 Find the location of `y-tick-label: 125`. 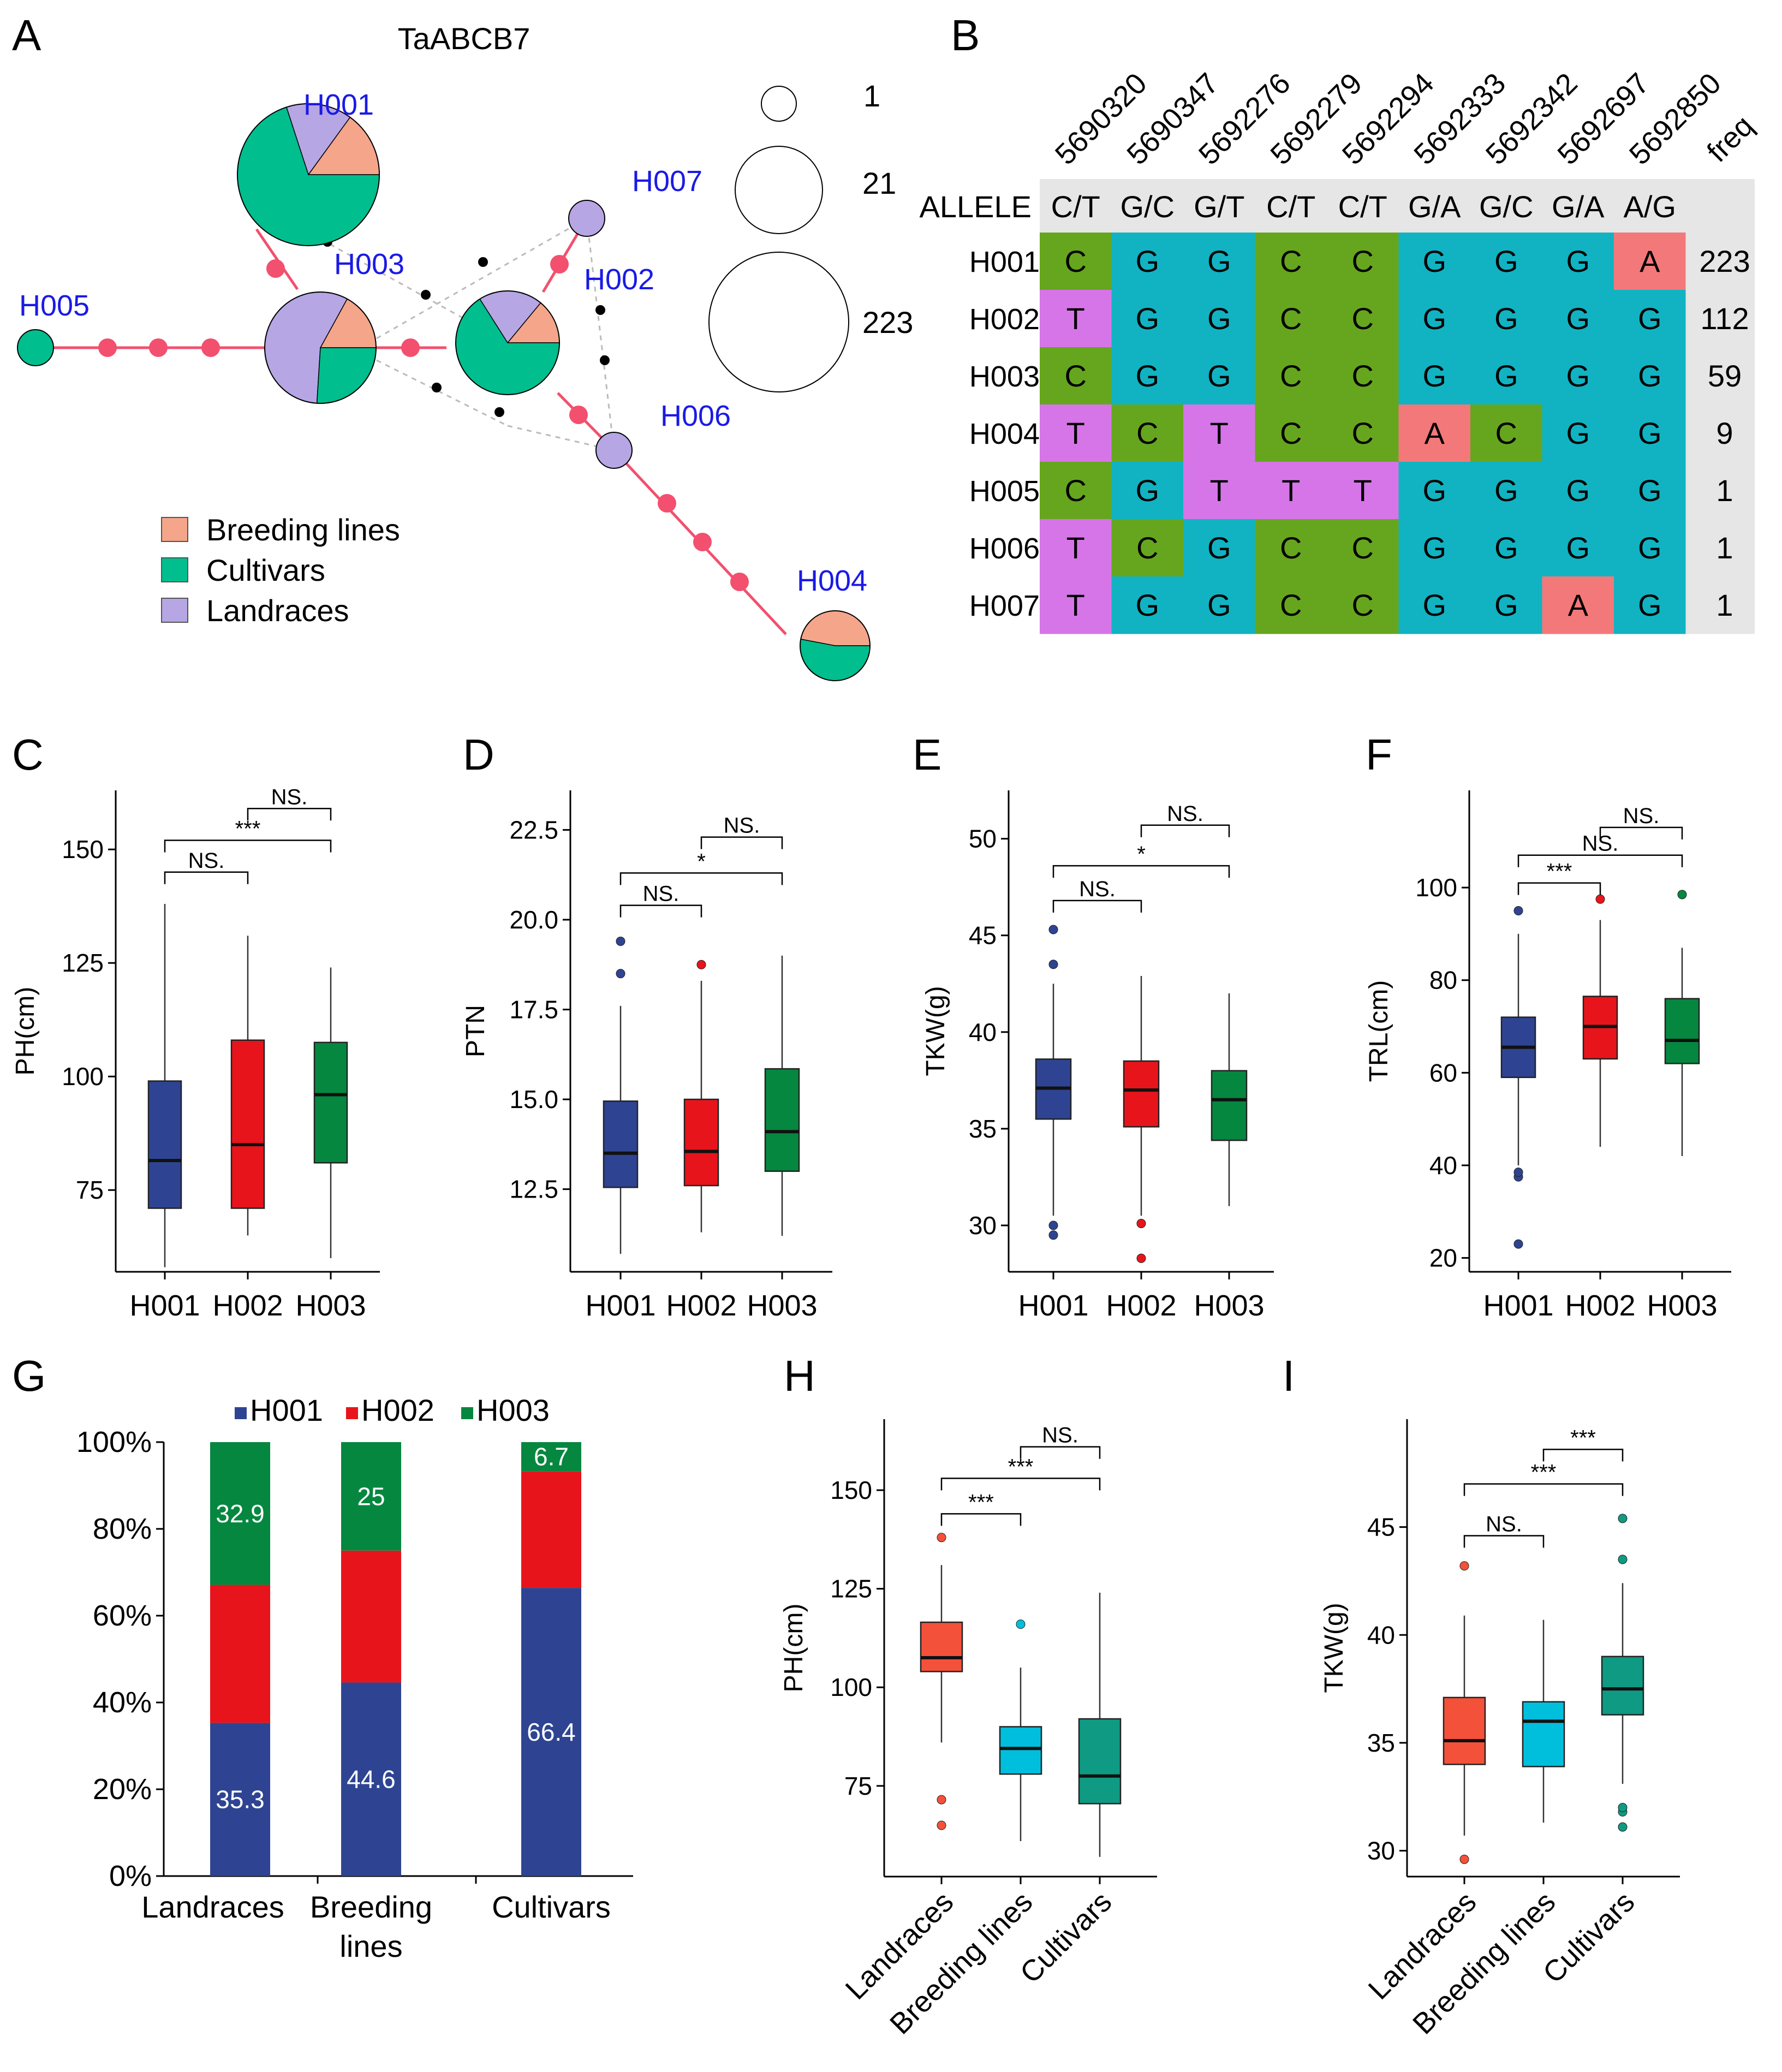

y-tick-label: 125 is located at coordinates (851, 1589).